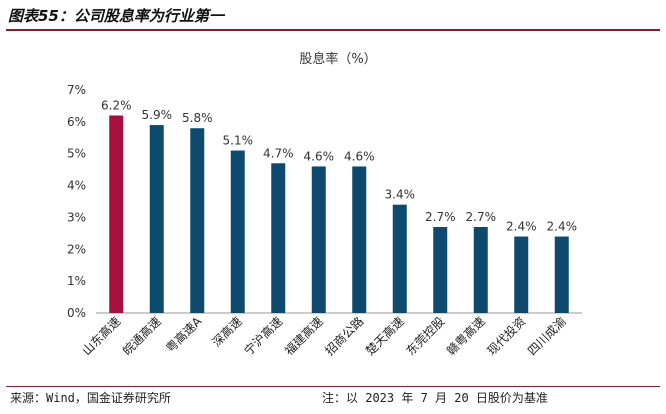 The height and width of the screenshot is (414, 666). What do you see at coordinates (333, 30) in the screenshot?
I see `title-divider` at bounding box center [333, 30].